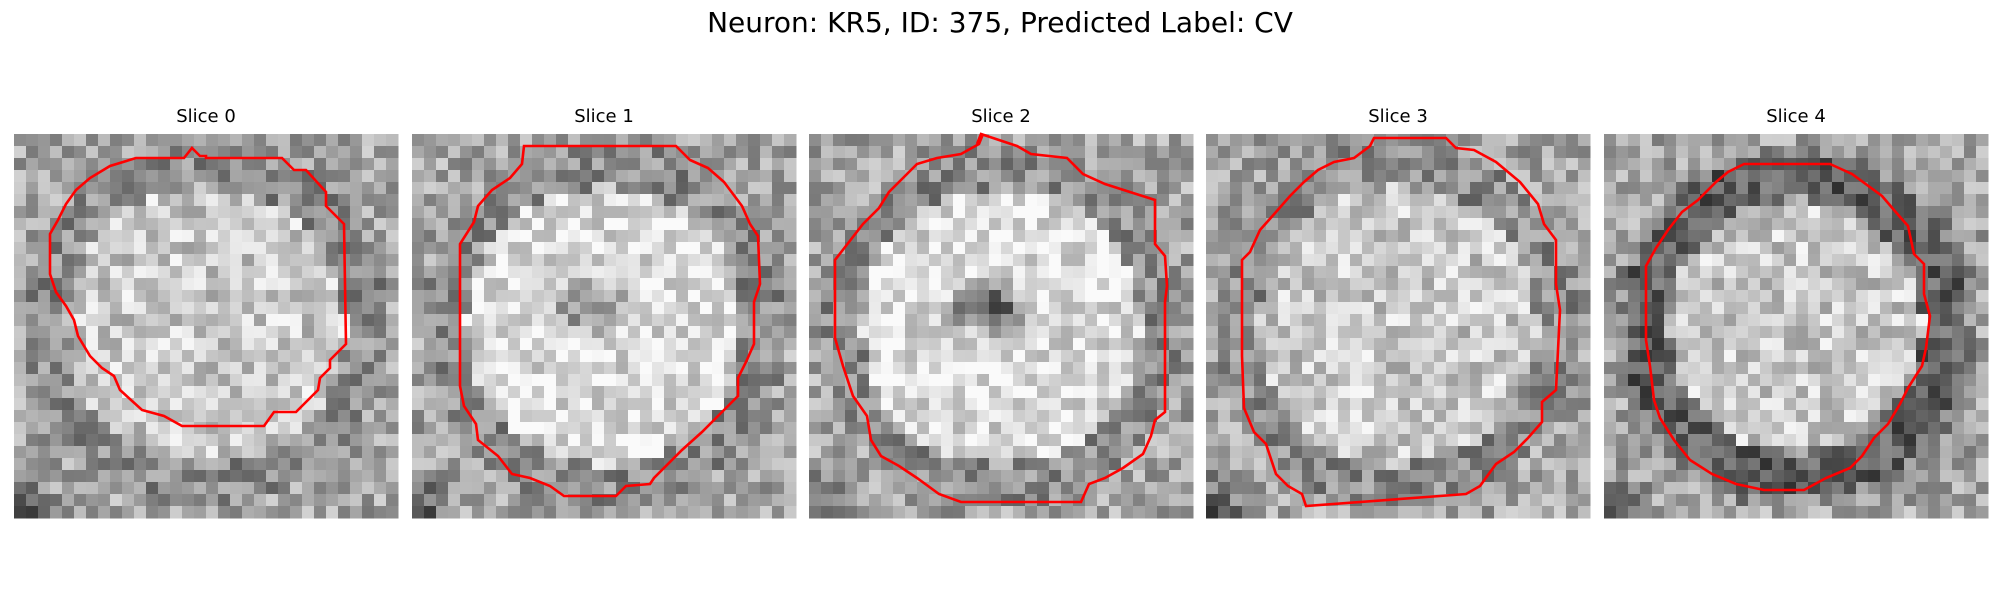 This screenshot has width=2000, height=600. I want to click on slice-title: Slice 2, so click(1001, 116).